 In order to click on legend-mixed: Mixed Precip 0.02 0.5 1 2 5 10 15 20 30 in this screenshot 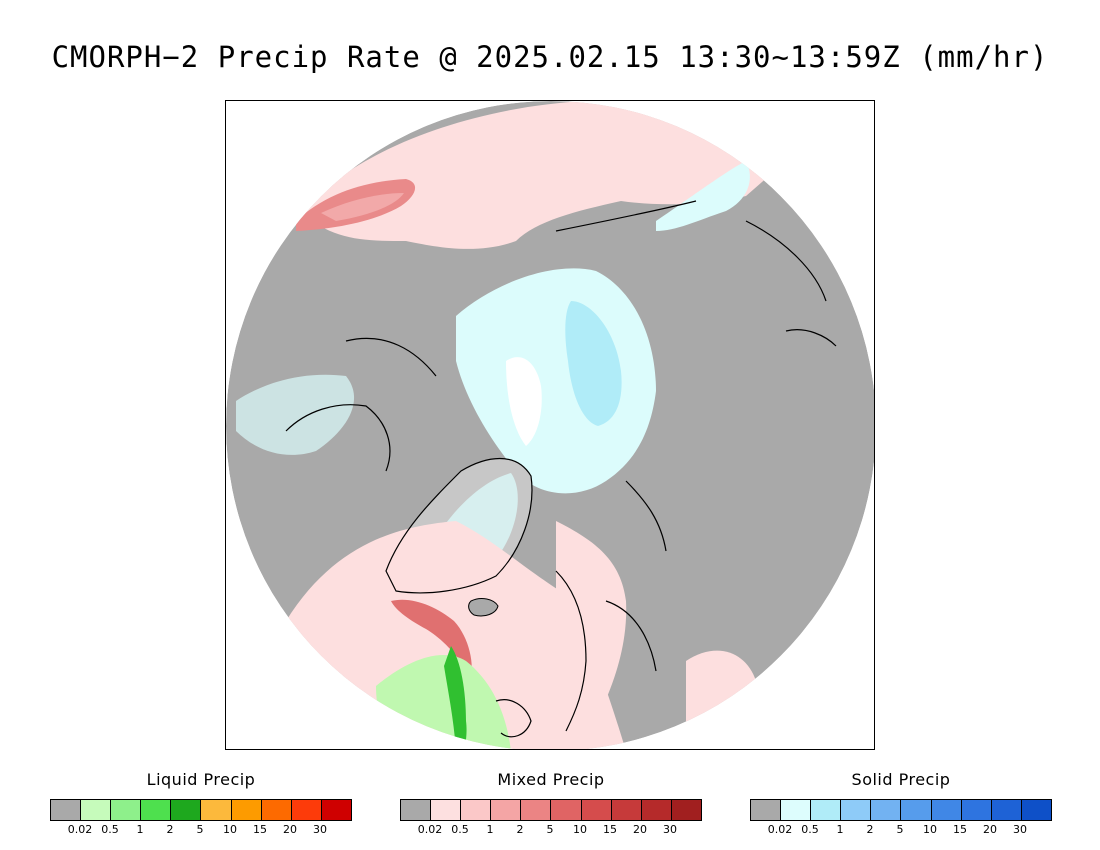, I will do `click(551, 803)`.